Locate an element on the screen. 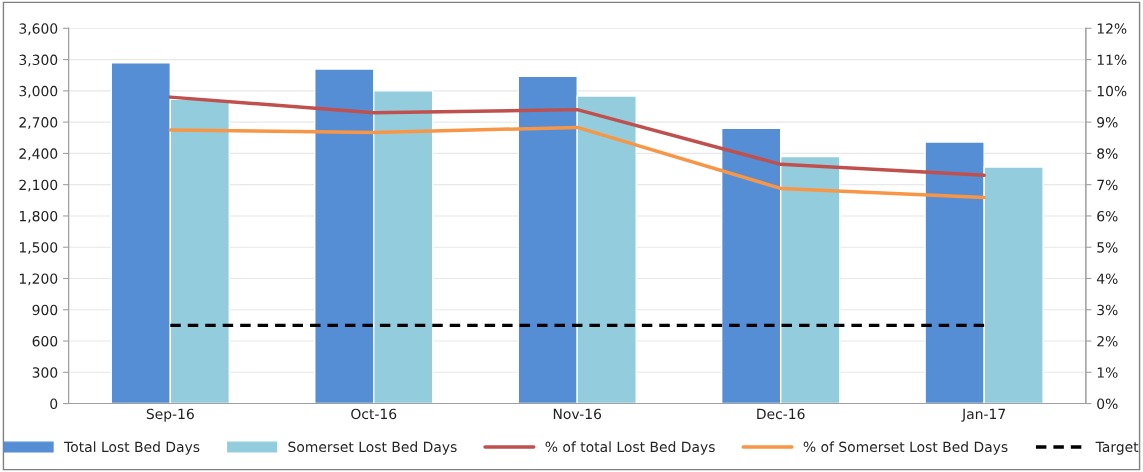 The width and height of the screenshot is (1143, 472). y-tick-label: 2,100 is located at coordinates (38, 185).